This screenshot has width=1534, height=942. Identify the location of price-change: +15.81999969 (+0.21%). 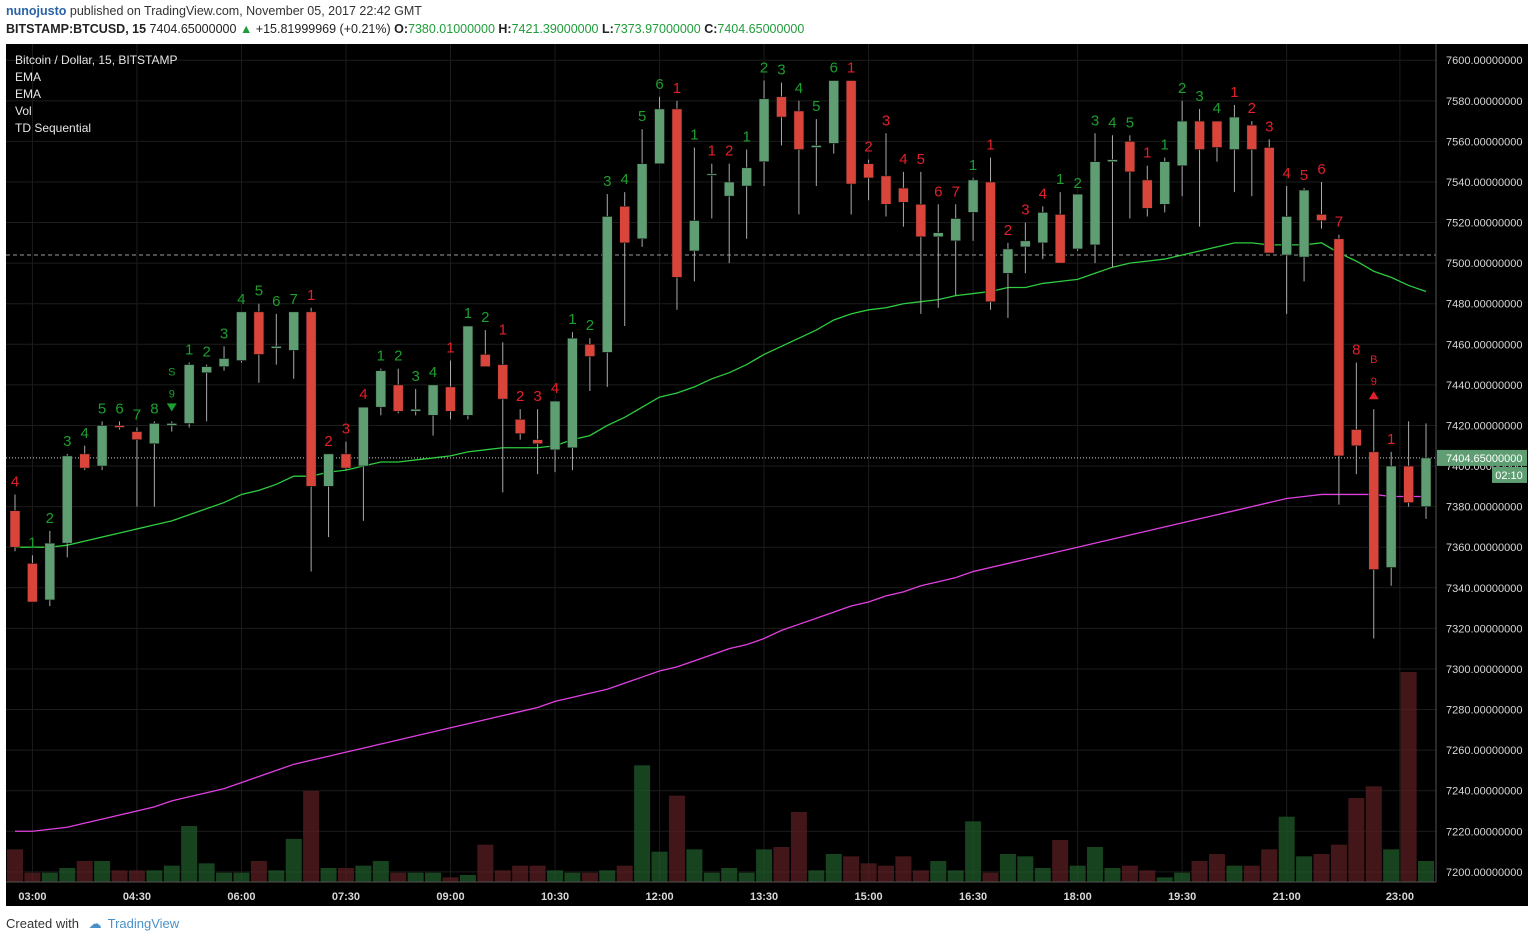
(323, 29).